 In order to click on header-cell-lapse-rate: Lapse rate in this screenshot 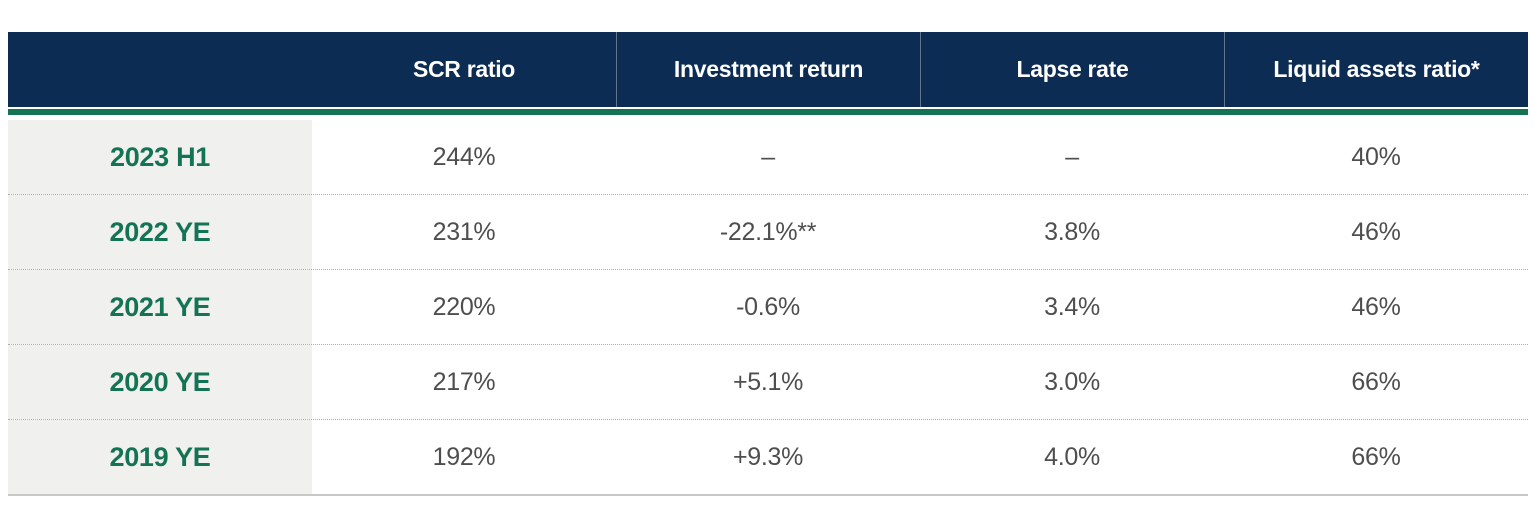, I will do `click(1072, 69)`.